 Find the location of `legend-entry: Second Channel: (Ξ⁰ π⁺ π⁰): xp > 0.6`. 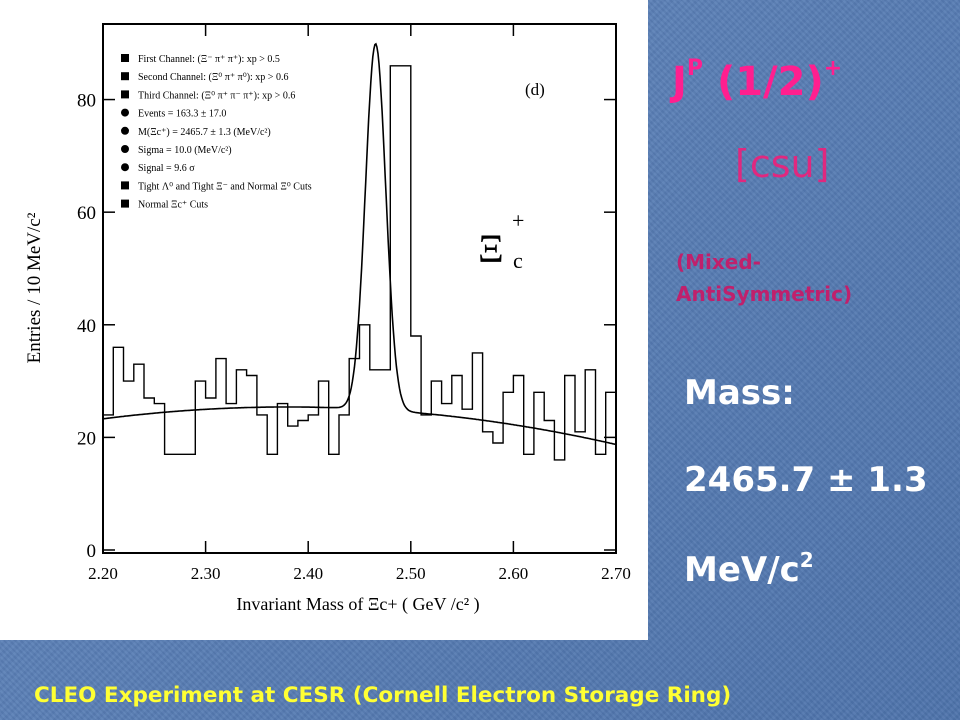

legend-entry: Second Channel: (Ξ⁰ π⁺ π⁰): xp > 0.6 is located at coordinates (213, 77).